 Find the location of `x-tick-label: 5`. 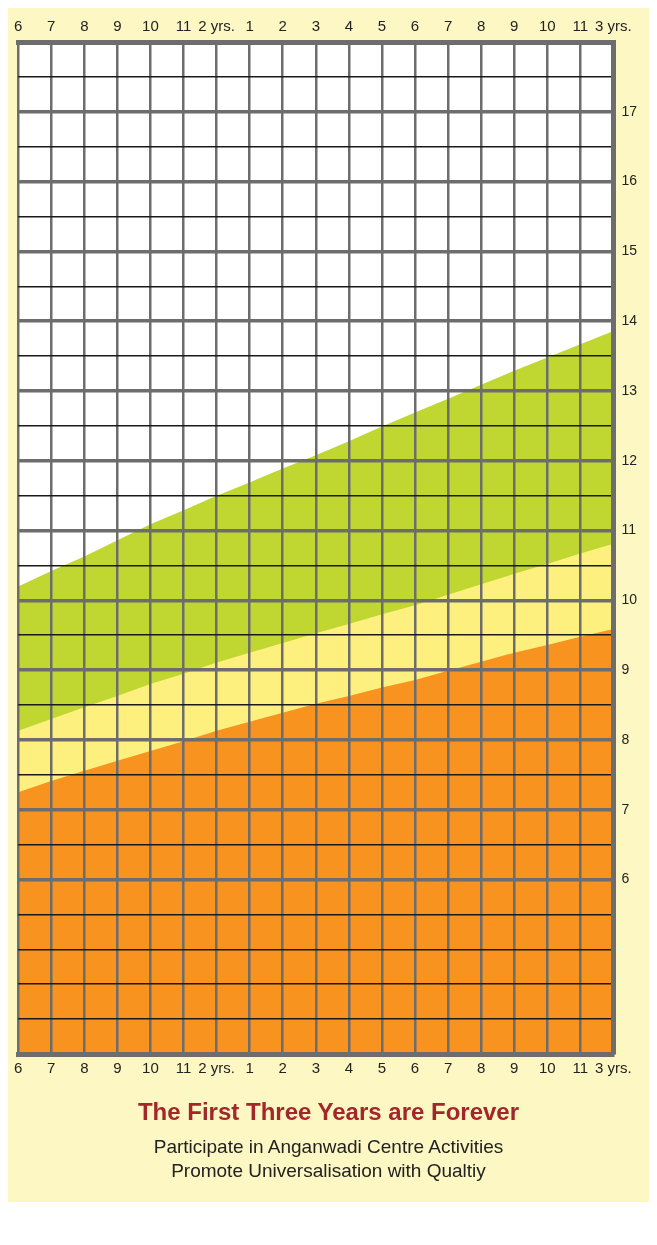

x-tick-label: 5 is located at coordinates (382, 1068).